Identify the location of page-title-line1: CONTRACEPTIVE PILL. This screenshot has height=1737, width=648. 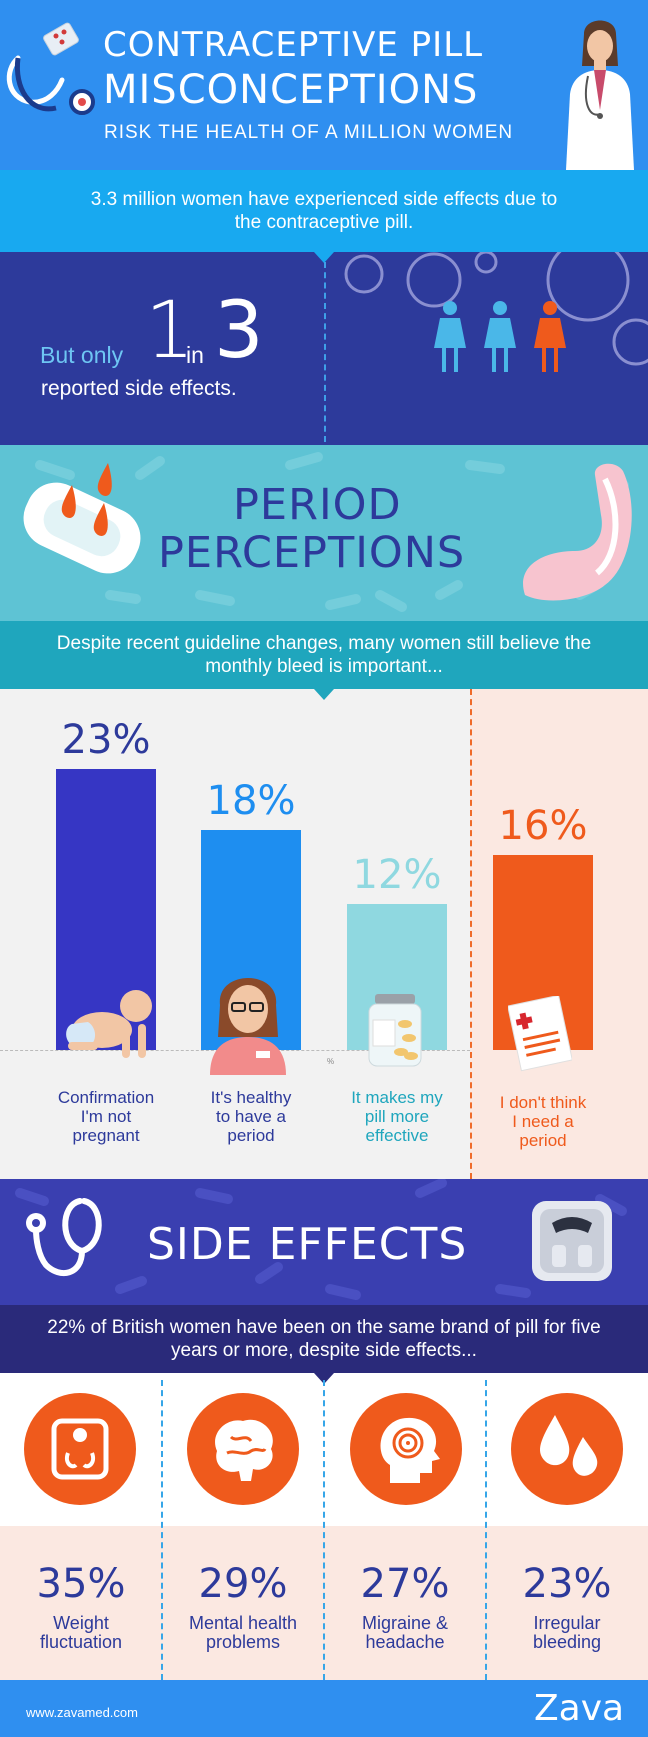
(293, 45).